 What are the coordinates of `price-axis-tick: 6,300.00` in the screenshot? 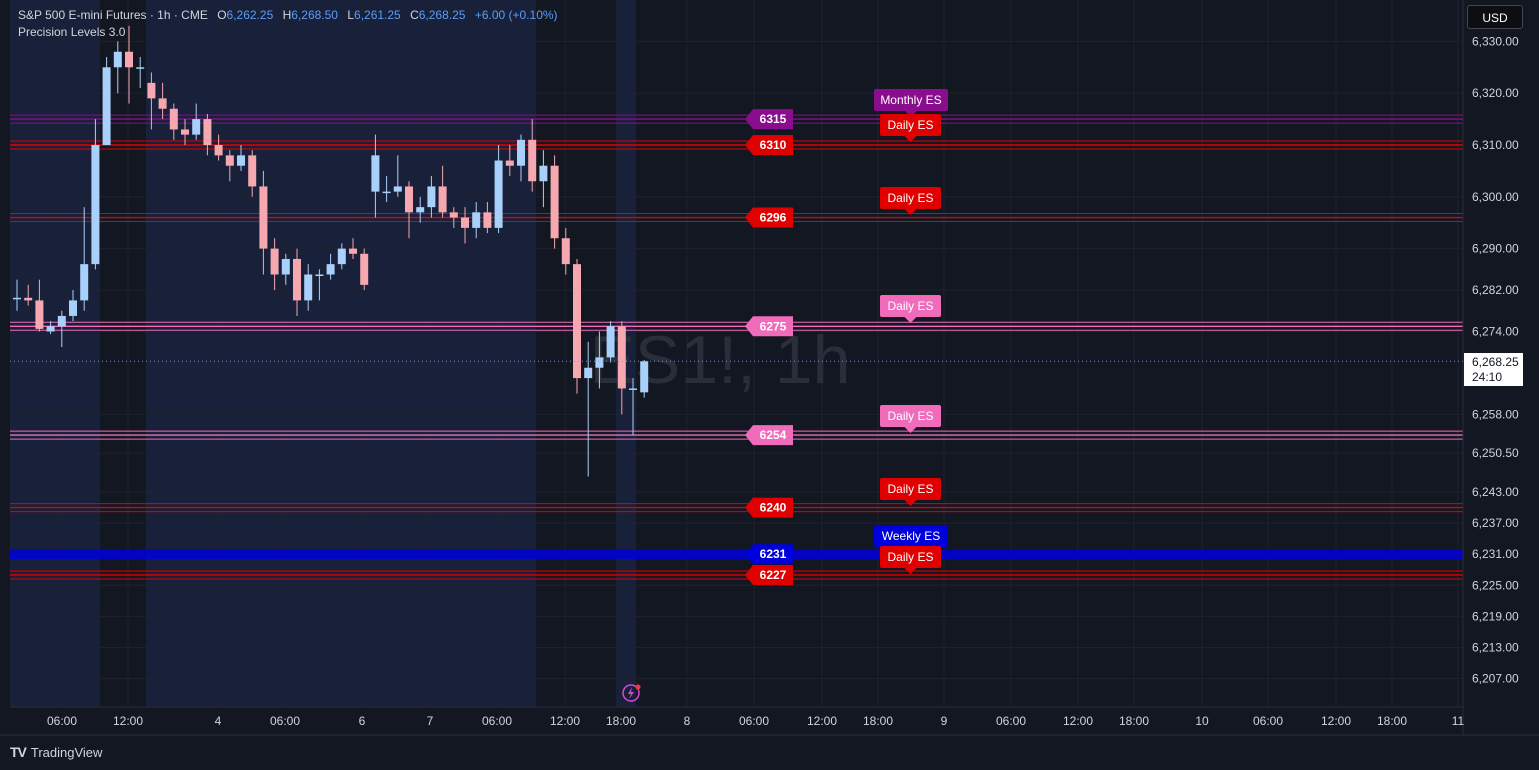 It's located at (1495, 197).